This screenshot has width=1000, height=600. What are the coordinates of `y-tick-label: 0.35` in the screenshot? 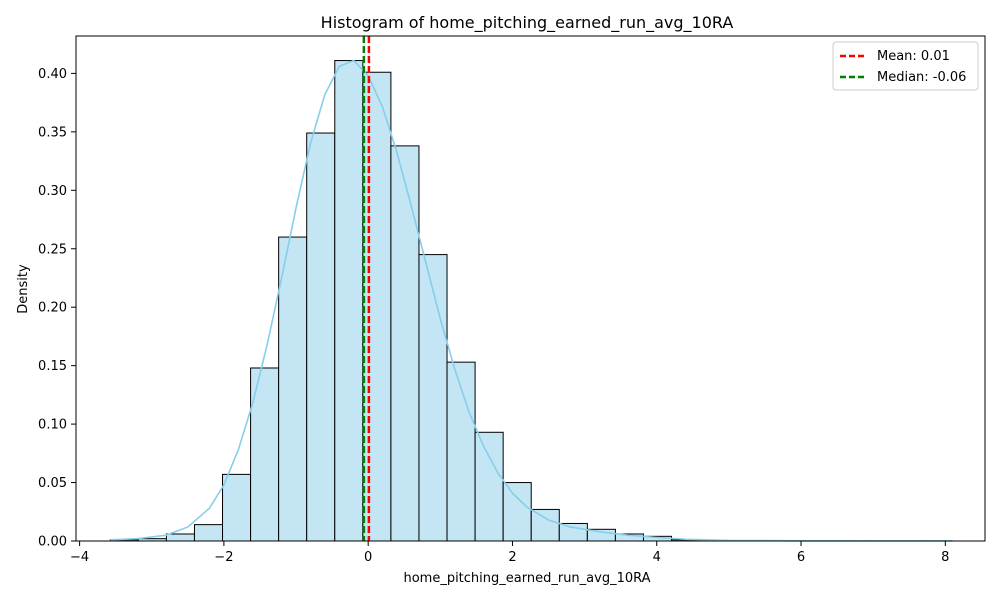 It's located at (52, 132).